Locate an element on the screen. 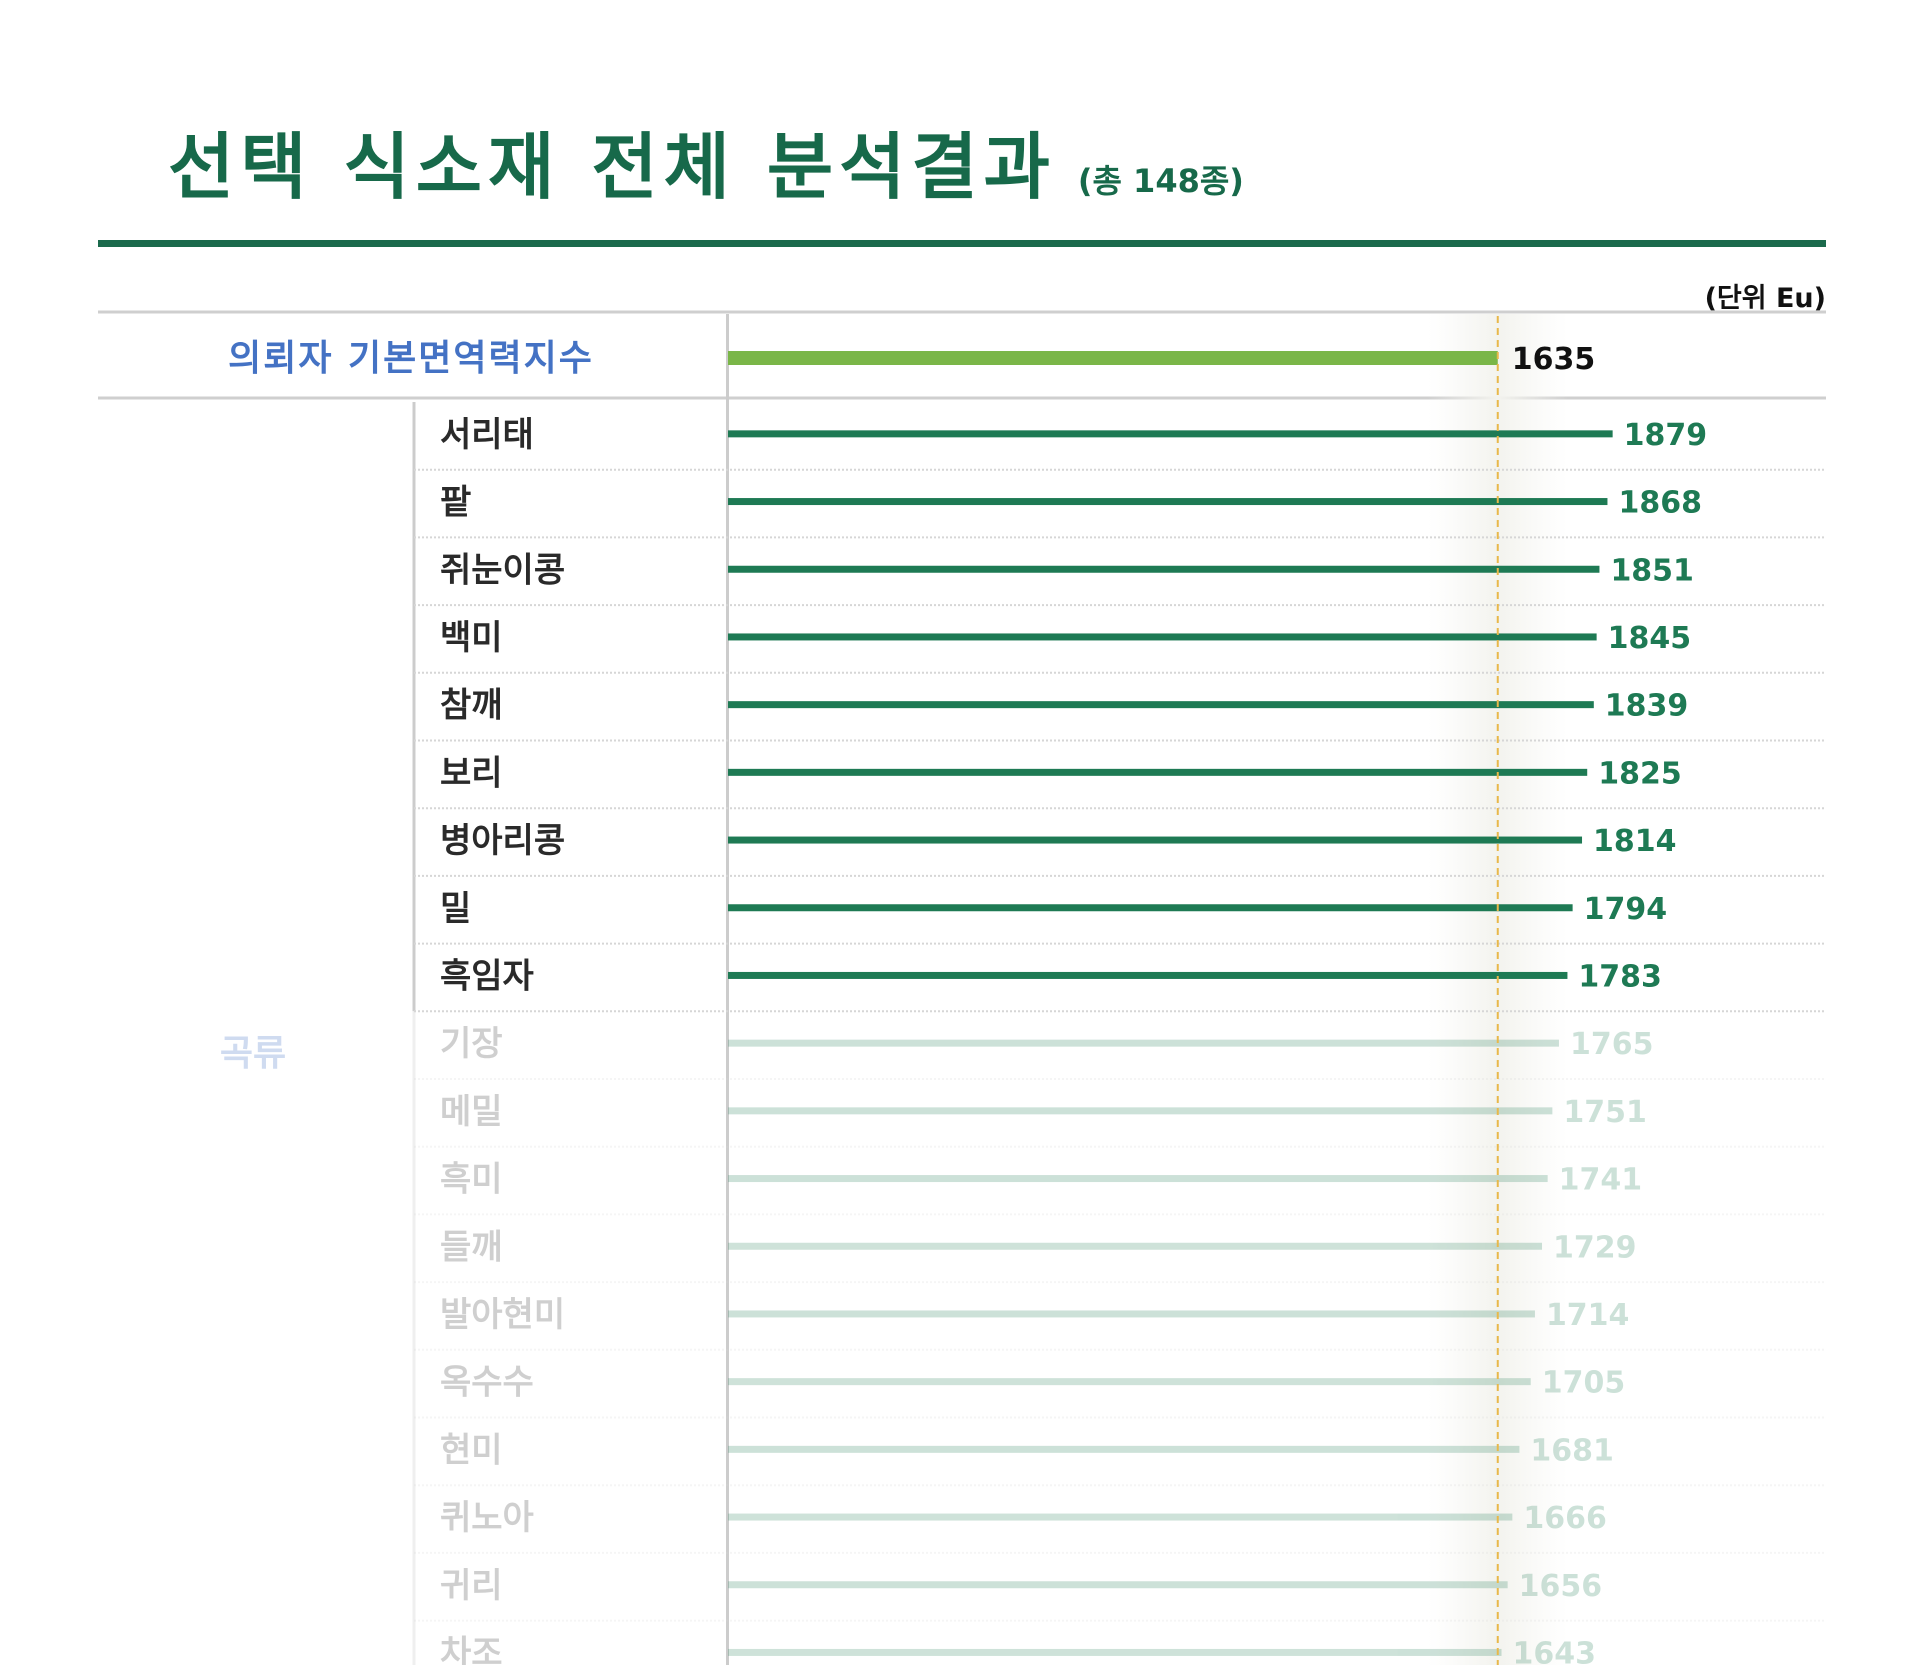  category-label: 쥐눈이콩 is located at coordinates (502, 570).